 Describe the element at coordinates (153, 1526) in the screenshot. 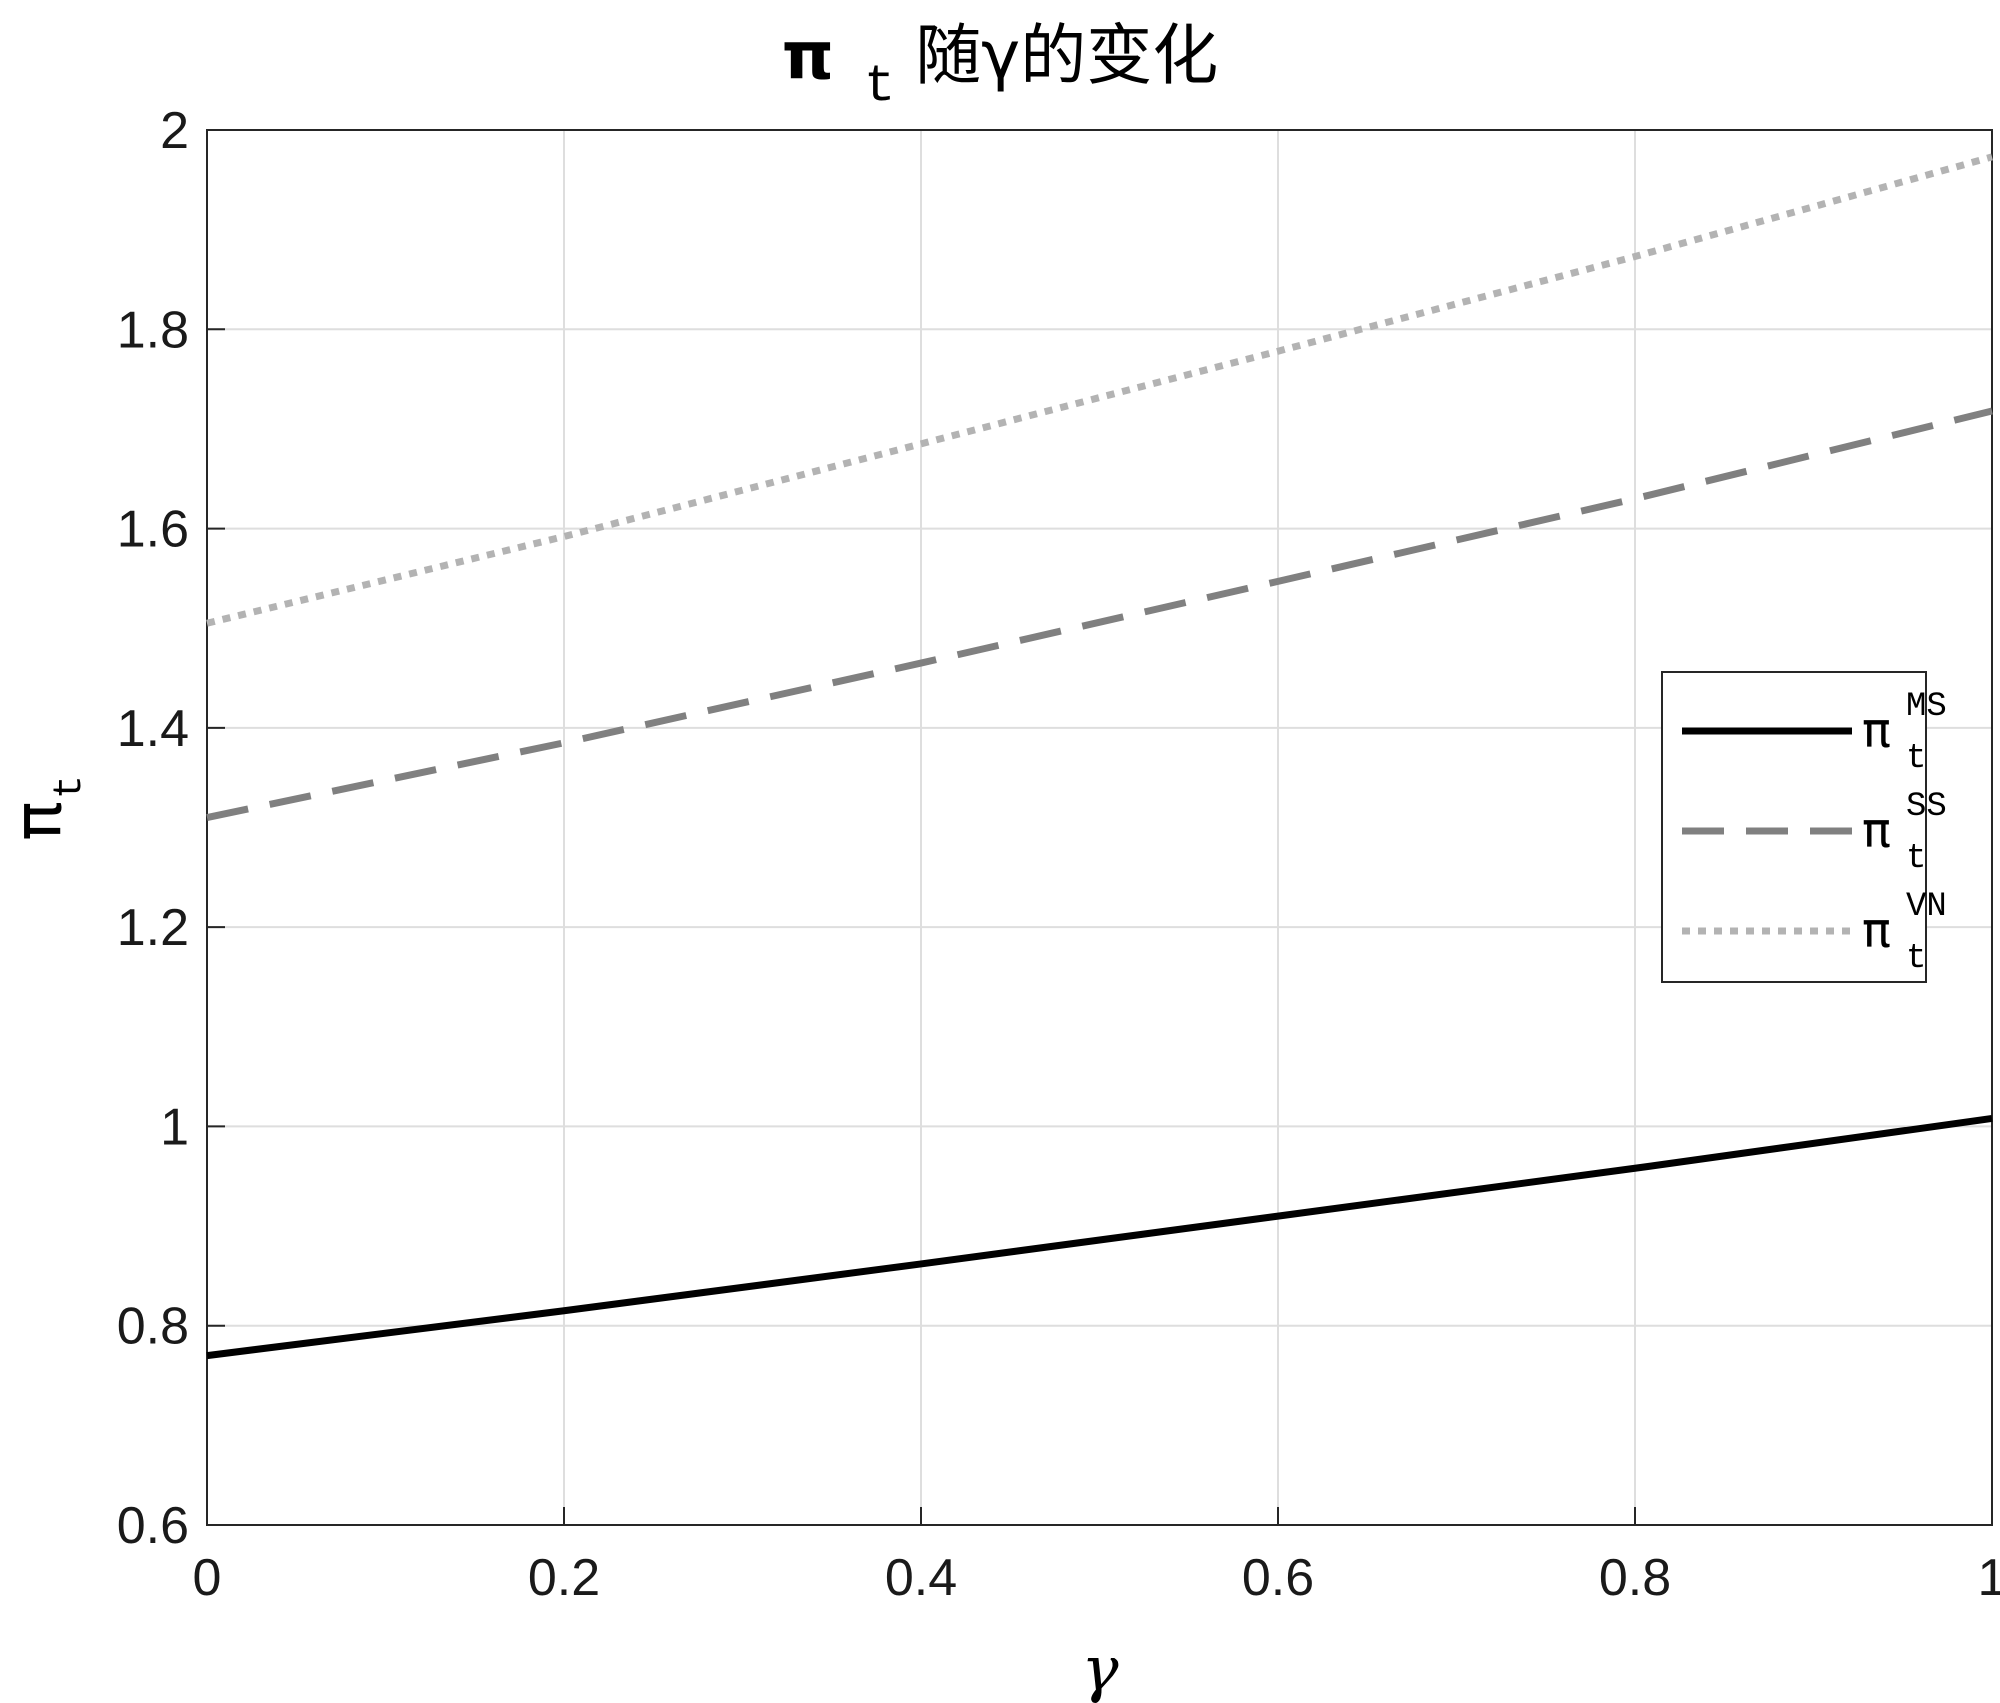

I see `y-tick-label: 0.6` at that location.